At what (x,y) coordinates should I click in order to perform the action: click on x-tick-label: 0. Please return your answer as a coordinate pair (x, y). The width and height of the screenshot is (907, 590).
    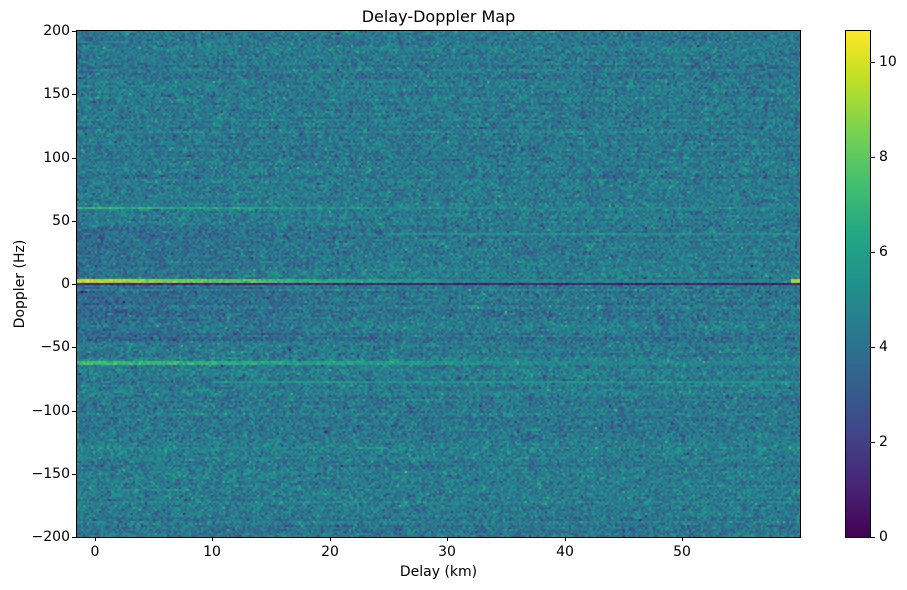
    Looking at the image, I should click on (95, 552).